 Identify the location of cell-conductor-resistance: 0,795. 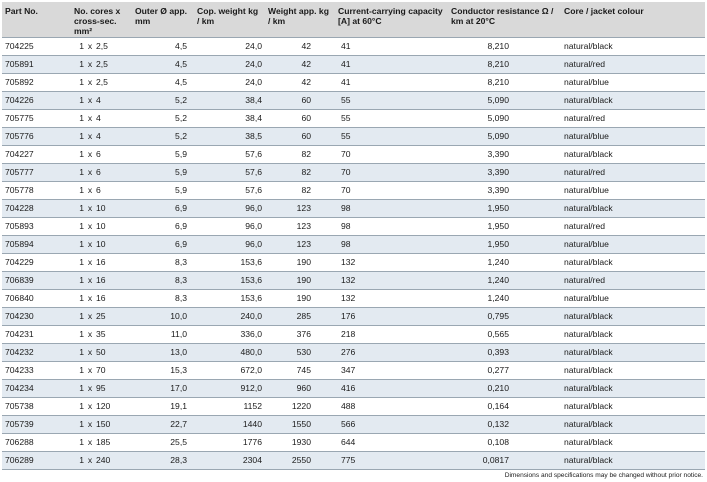
(504, 316).